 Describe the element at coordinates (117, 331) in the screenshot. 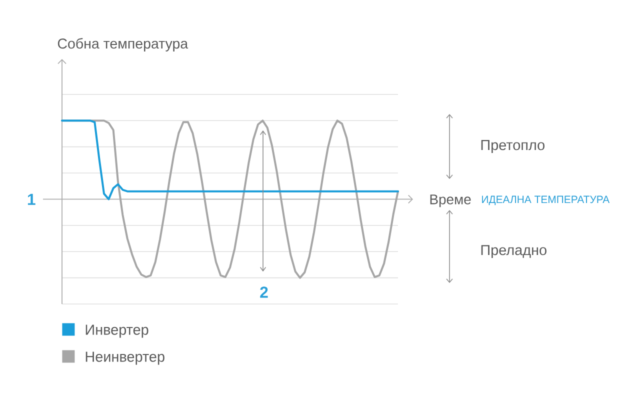

I see `legend-label: Инвертер` at that location.